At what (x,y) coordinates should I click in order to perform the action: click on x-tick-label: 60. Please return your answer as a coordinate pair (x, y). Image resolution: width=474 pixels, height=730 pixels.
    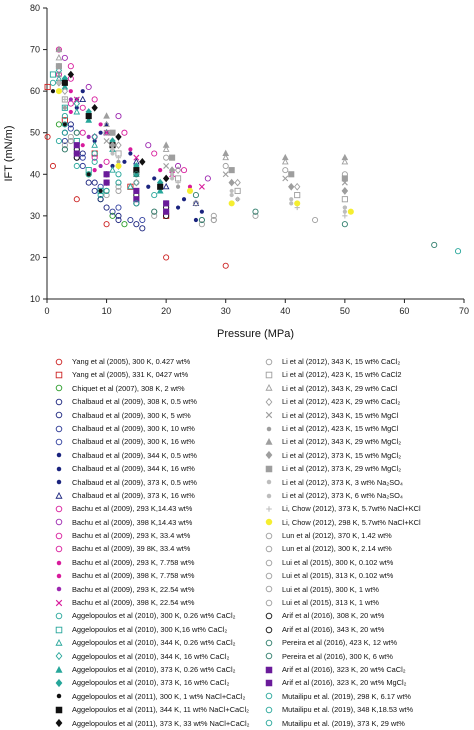
    Looking at the image, I should click on (404, 311).